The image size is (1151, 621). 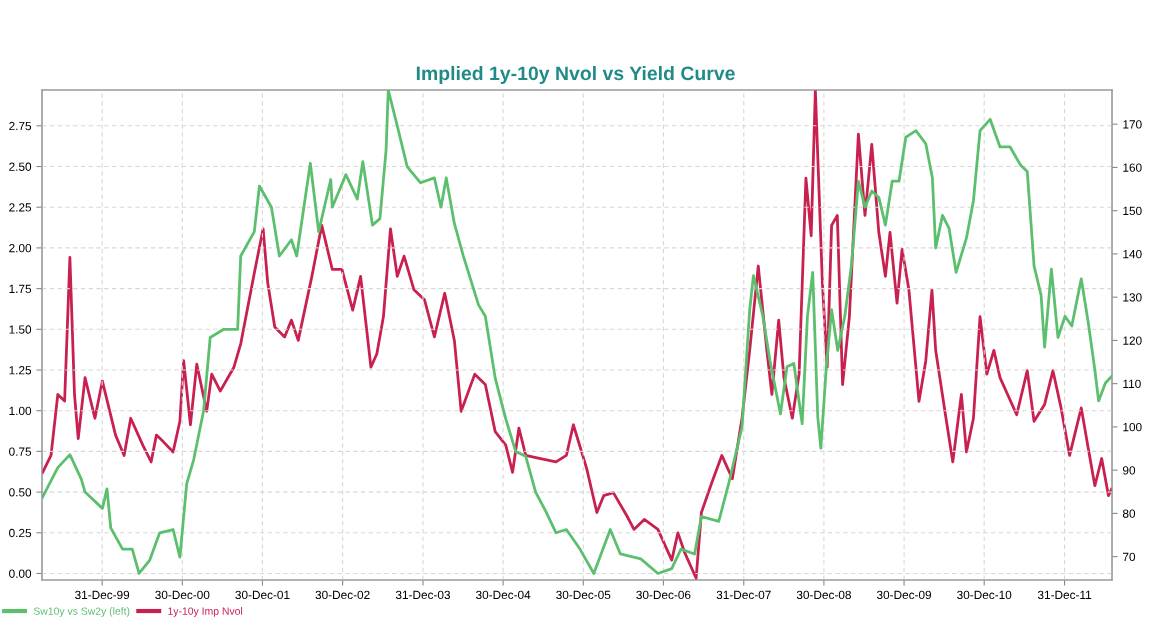 What do you see at coordinates (1132, 211) in the screenshot?
I see `y2-tick-label: 150` at bounding box center [1132, 211].